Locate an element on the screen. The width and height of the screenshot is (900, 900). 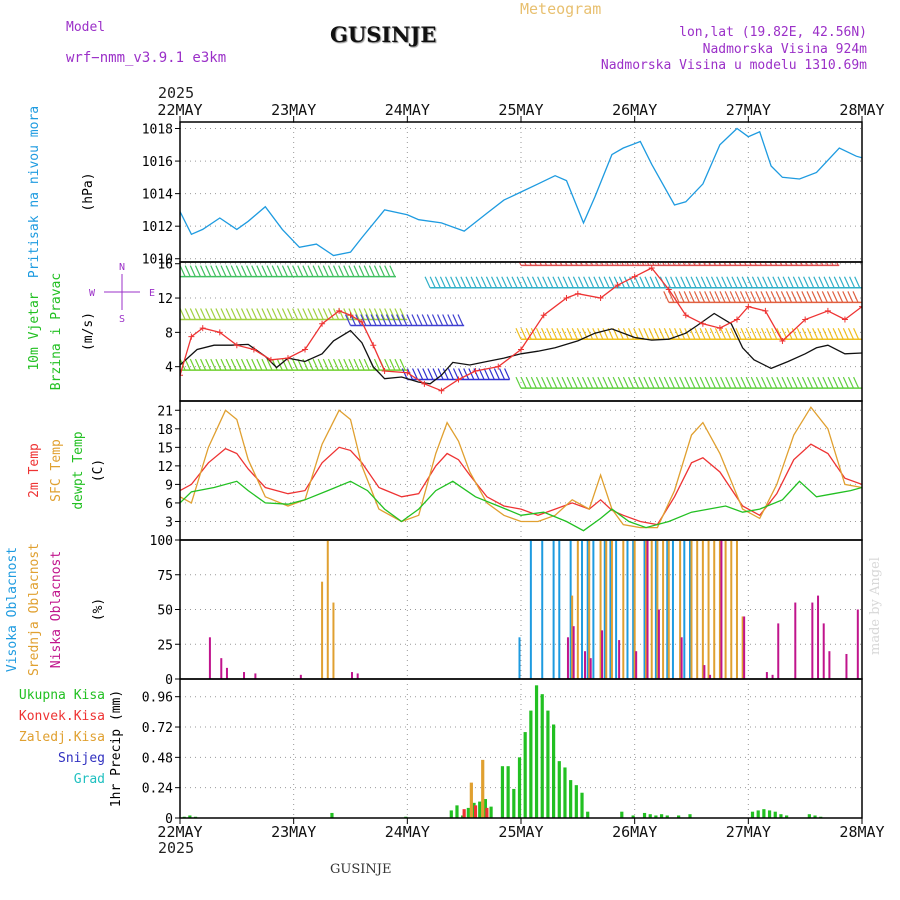
y-tick-label: 16 is located at coordinates (165, 265).